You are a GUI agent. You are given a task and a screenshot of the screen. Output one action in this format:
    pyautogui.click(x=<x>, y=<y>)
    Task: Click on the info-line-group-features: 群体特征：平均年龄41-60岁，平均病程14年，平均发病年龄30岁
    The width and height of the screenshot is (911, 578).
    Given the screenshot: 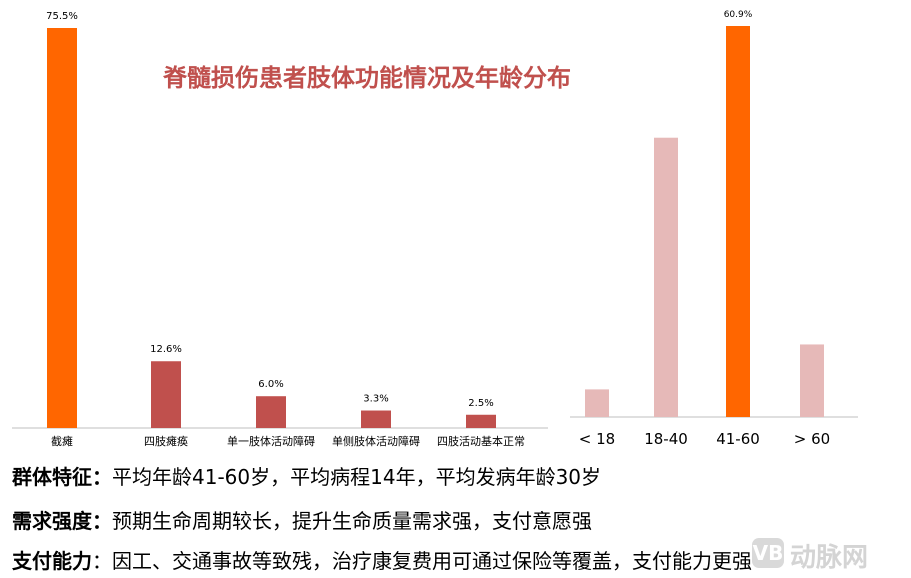 What is the action you would take?
    pyautogui.click(x=306, y=475)
    